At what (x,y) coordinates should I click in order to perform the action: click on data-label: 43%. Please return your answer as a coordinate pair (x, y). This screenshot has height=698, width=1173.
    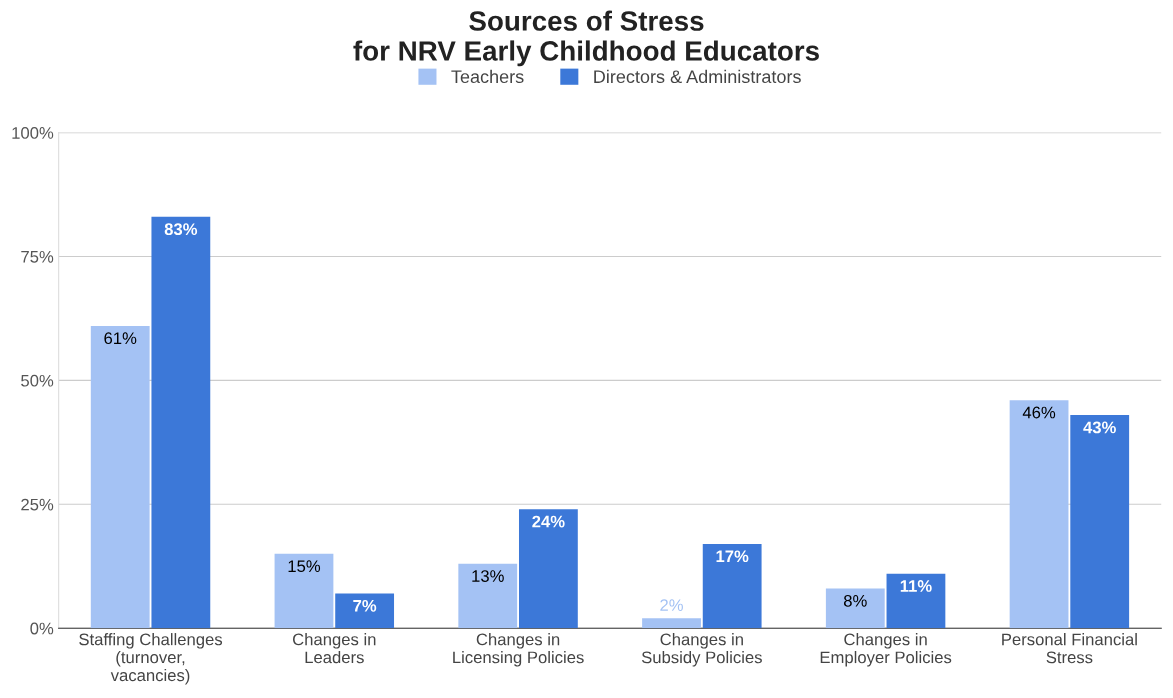
    Looking at the image, I should click on (1099, 427).